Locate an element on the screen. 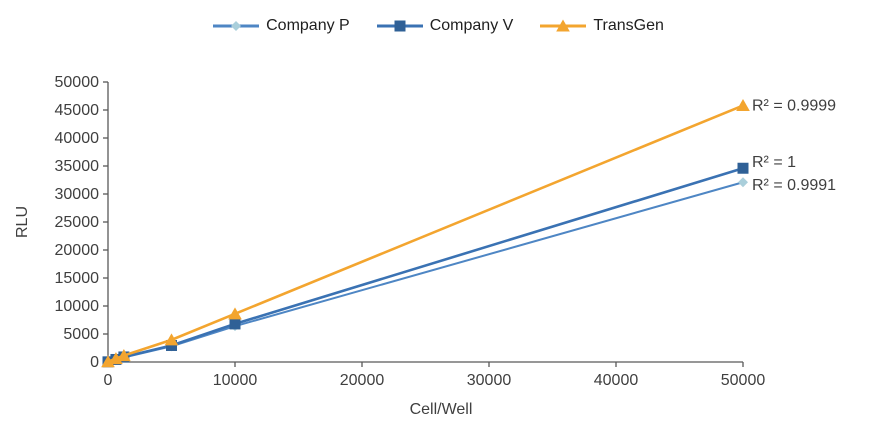 The height and width of the screenshot is (436, 877). y-tick-label: 15000 is located at coordinates (77, 278).